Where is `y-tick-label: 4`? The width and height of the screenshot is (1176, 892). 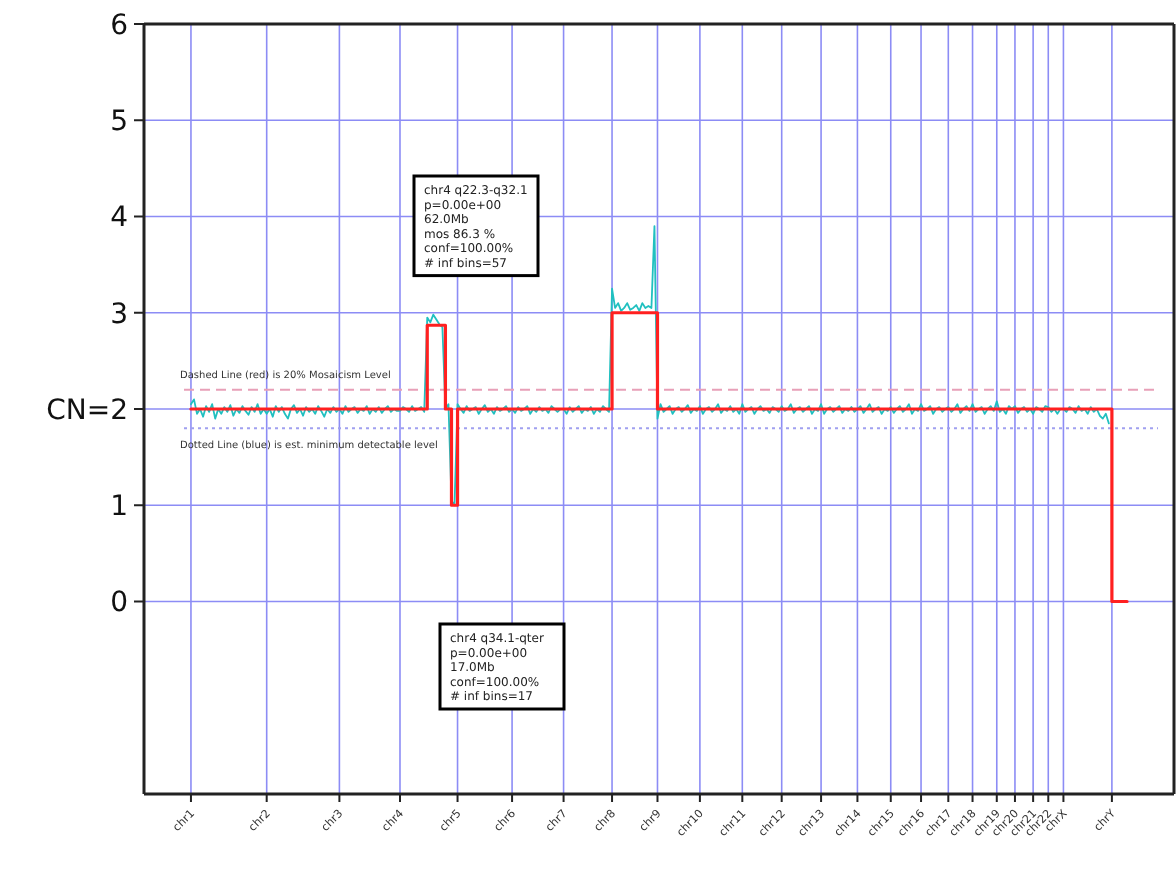
y-tick-label: 4 is located at coordinates (119, 218).